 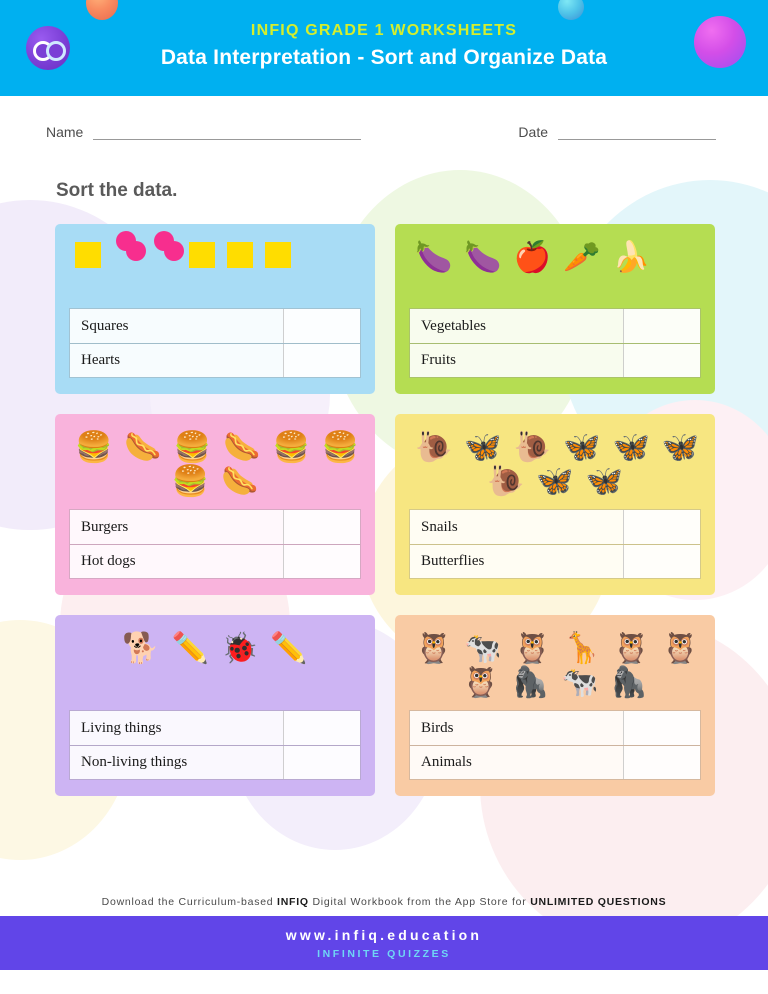 I want to click on item-row: 🍔 🌭 🍔 🌭 🍔 🍔, so click(x=215, y=448).